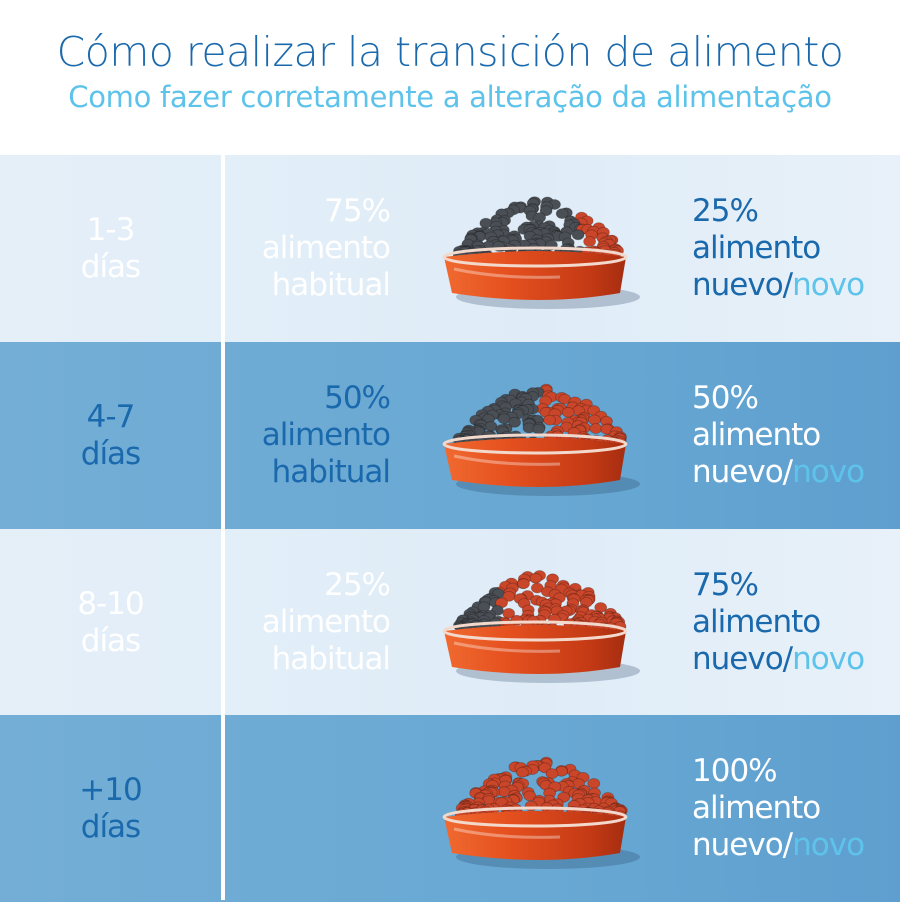  I want to click on new-food-cell: 50% alimento nuevo/novo, so click(778, 435).